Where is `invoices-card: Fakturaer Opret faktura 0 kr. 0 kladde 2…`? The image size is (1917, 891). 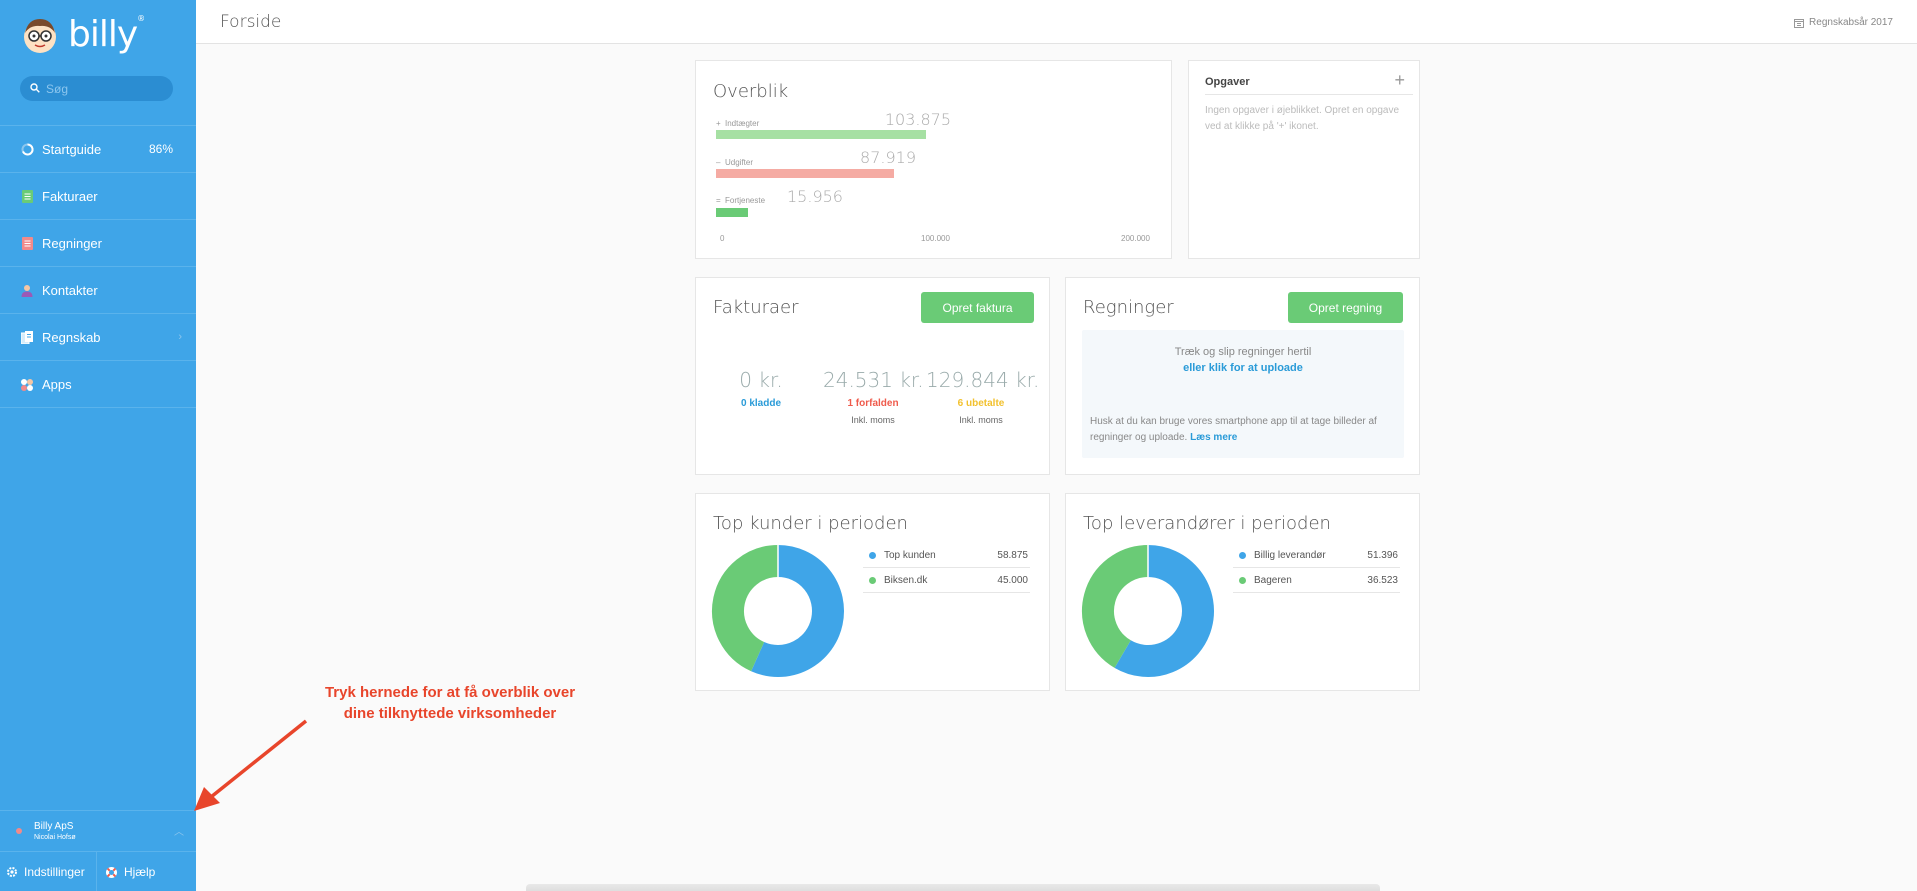 invoices-card: Fakturaer Opret faktura 0 kr. 0 kladde 2… is located at coordinates (872, 376).